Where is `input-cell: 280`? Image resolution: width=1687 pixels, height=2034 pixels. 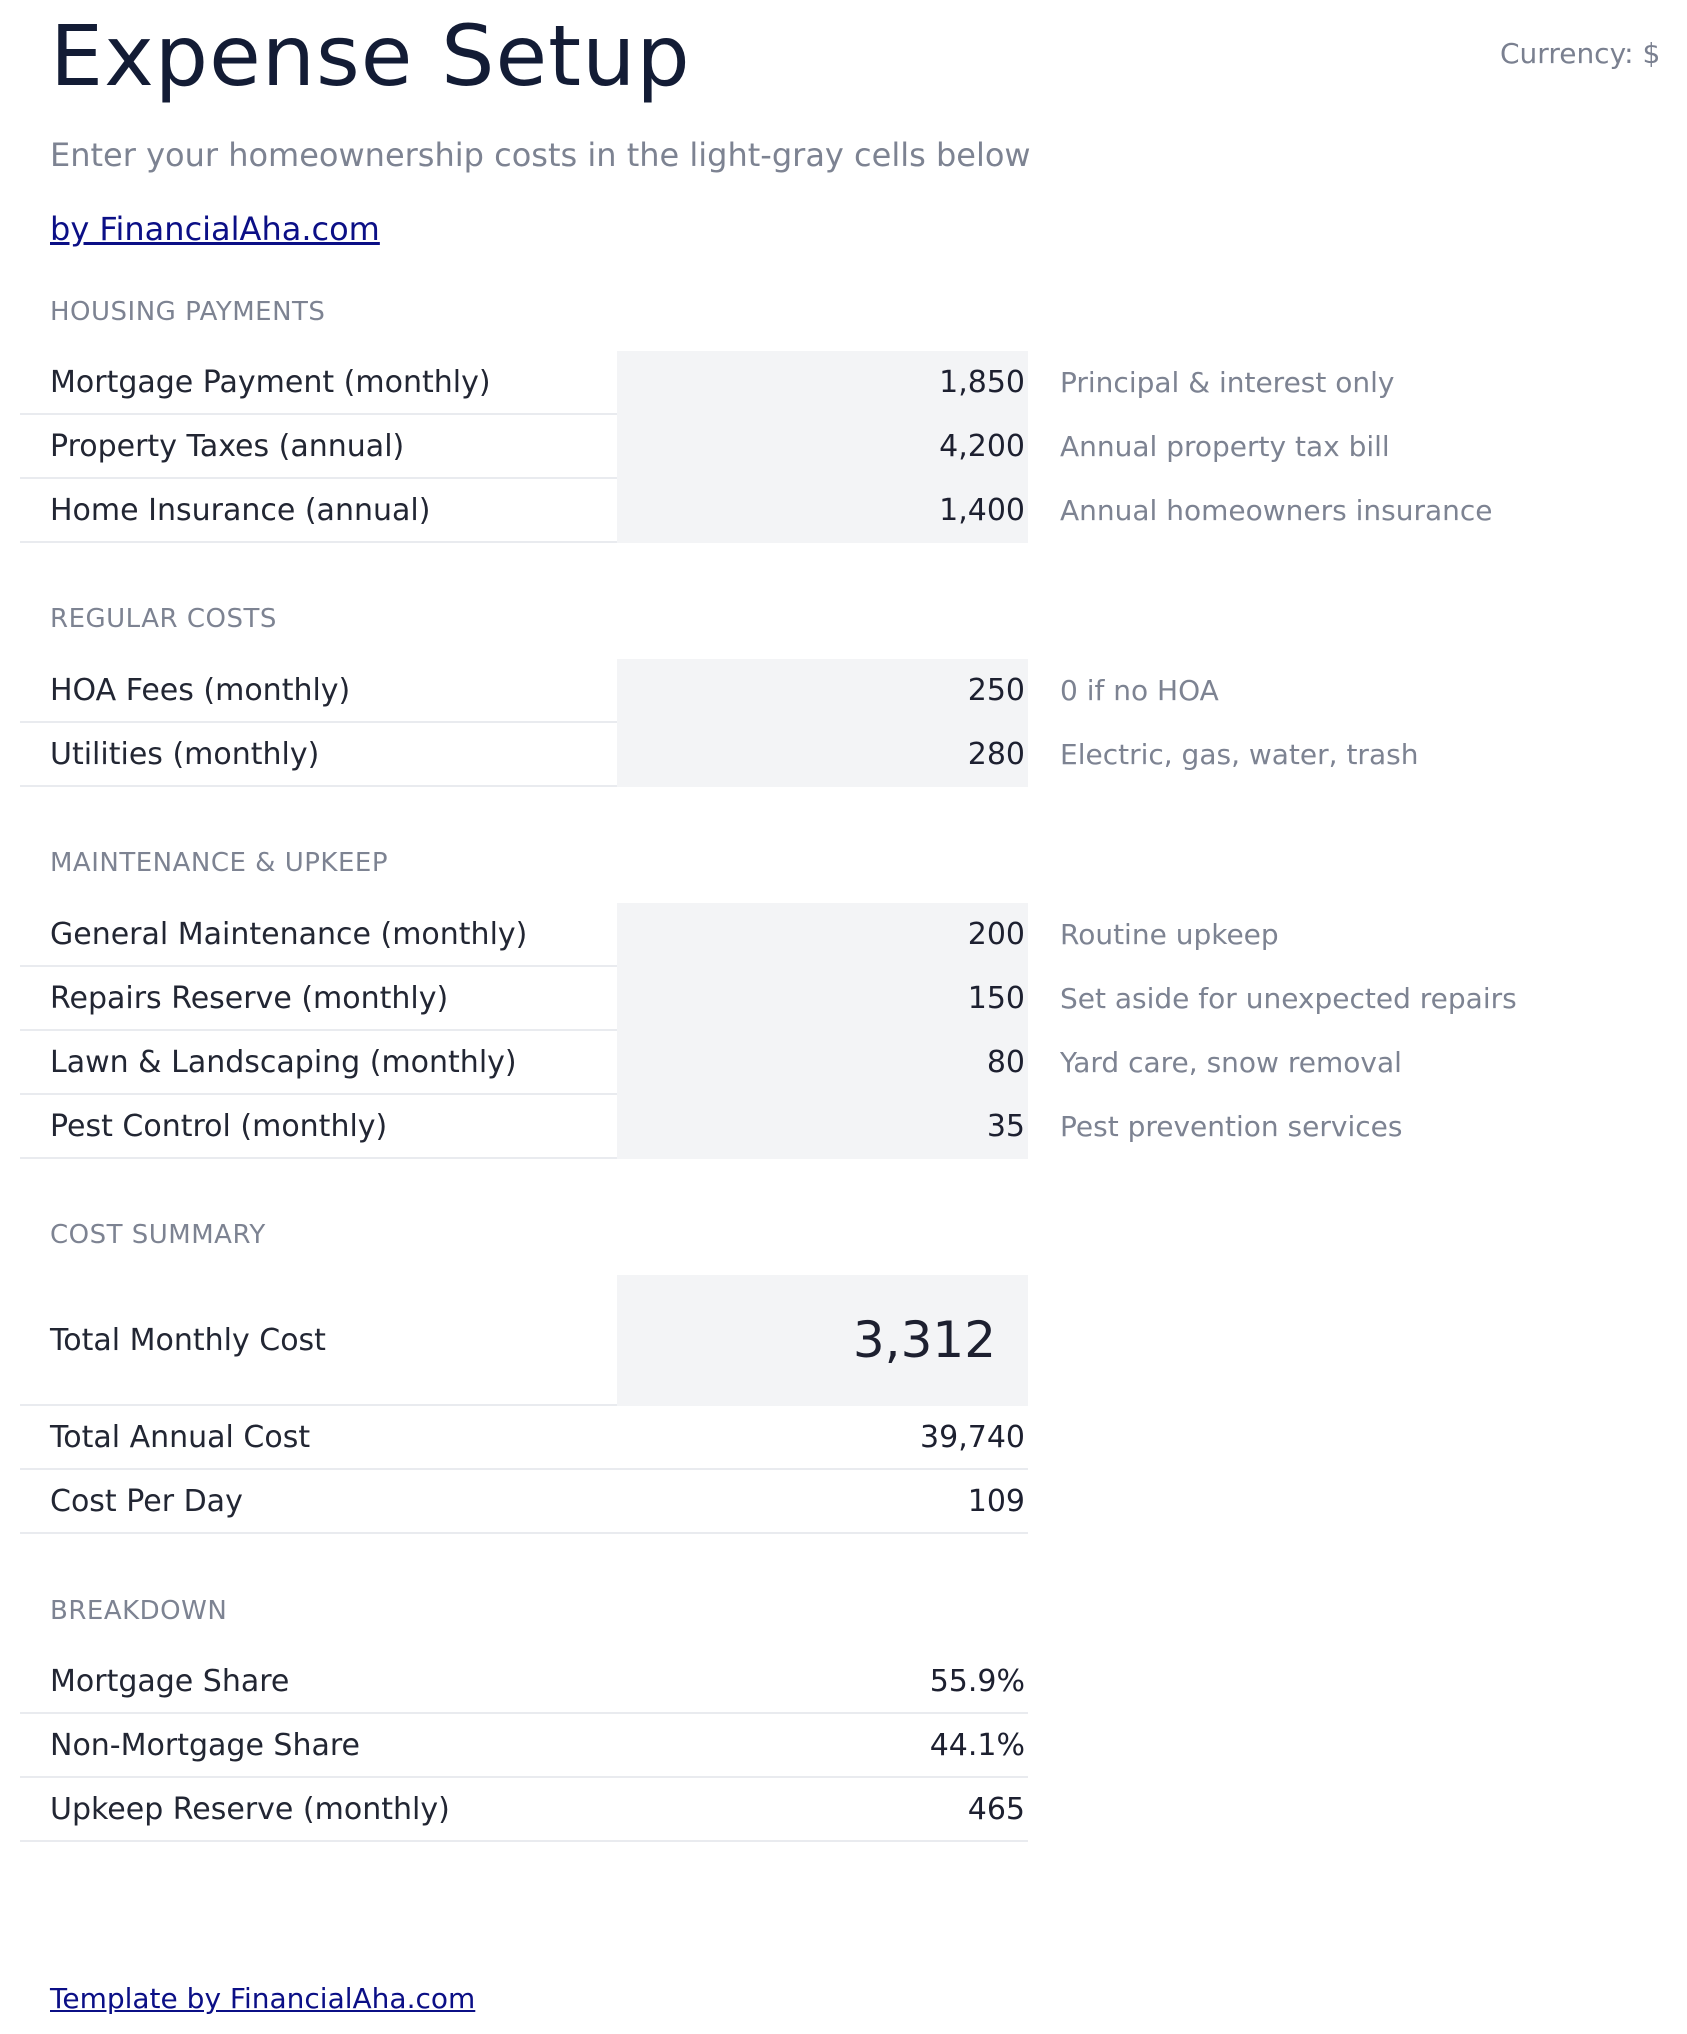
input-cell: 280 is located at coordinates (822, 755).